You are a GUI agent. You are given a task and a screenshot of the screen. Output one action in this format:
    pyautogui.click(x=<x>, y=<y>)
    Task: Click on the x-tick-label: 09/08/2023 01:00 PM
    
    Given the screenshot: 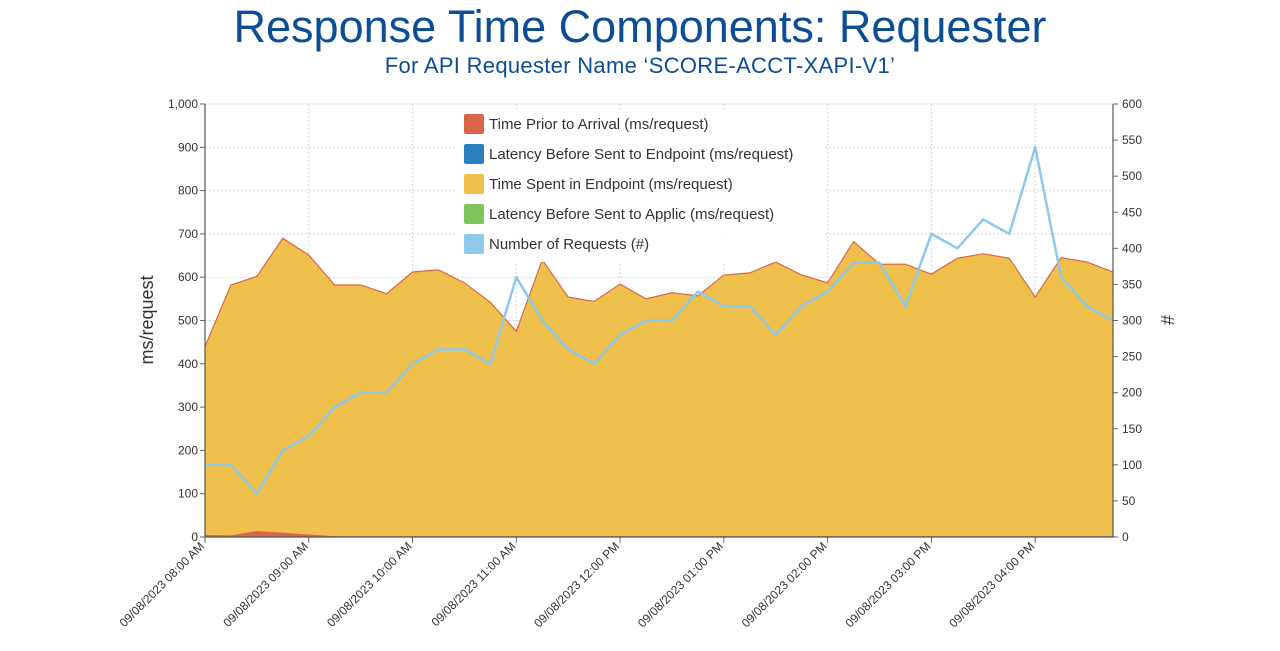 What is the action you would take?
    pyautogui.click(x=680, y=584)
    